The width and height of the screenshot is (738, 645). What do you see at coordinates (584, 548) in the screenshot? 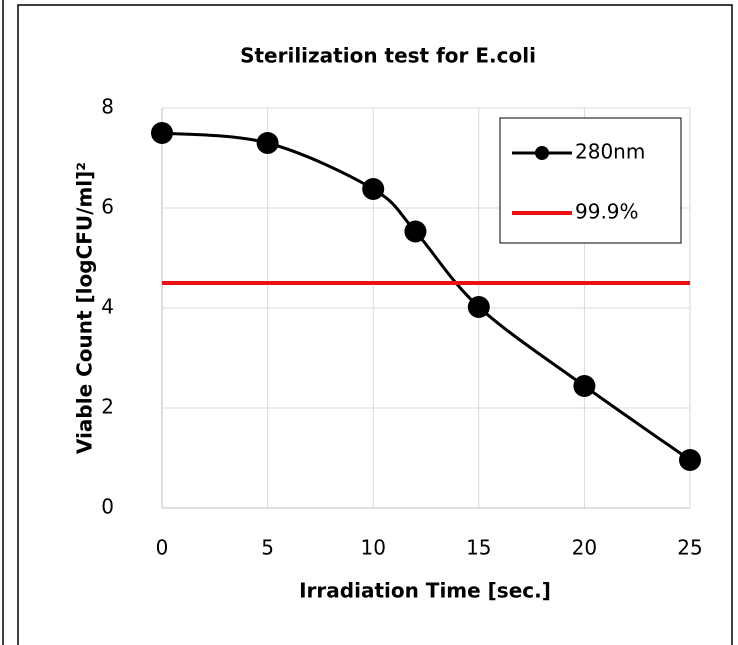
I see `x-tick-label: 20` at bounding box center [584, 548].